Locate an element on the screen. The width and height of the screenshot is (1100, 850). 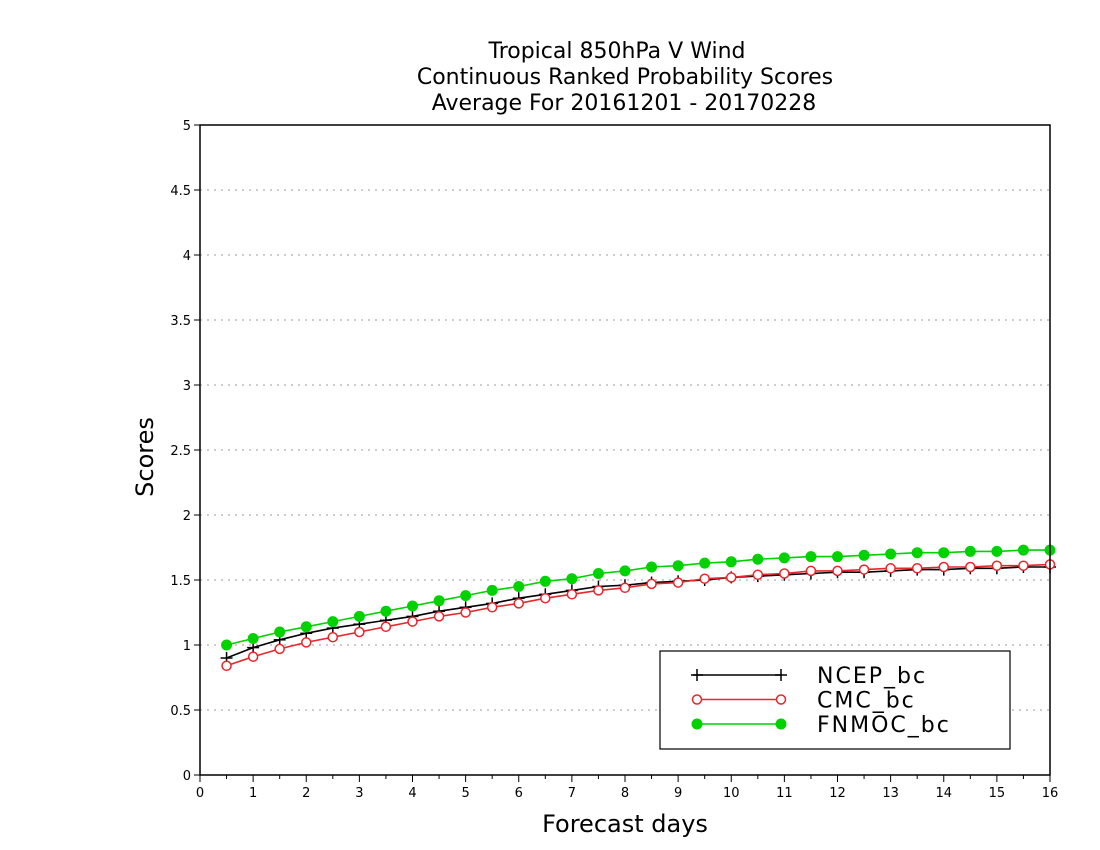
x-axis-label: Forecast days is located at coordinates (625, 824).